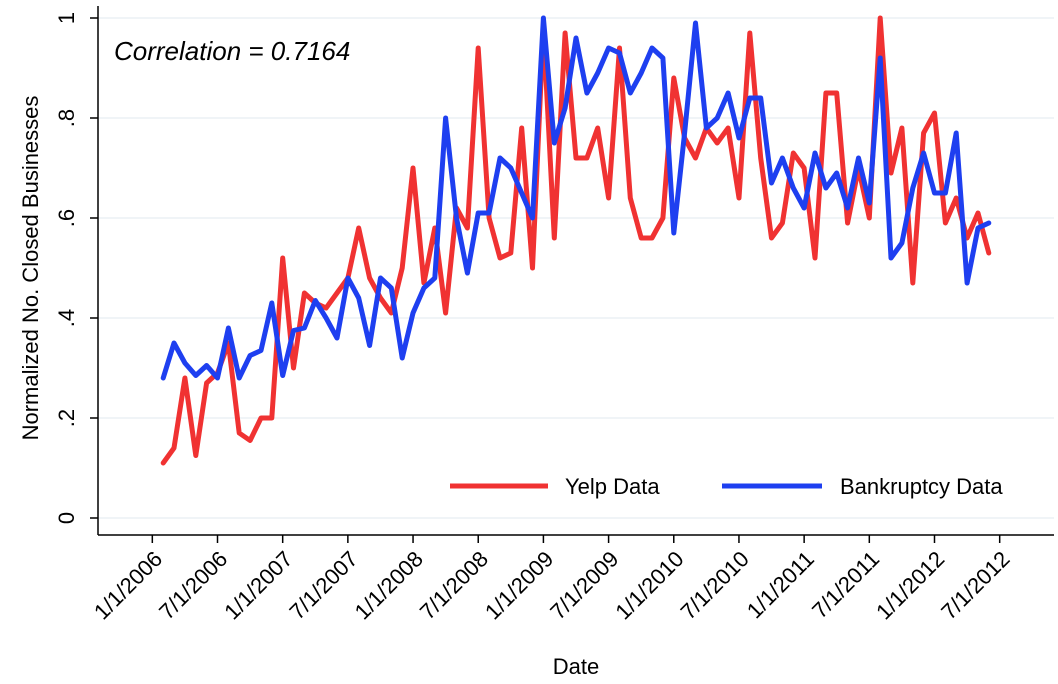  What do you see at coordinates (66, 218) in the screenshot?
I see `y-tick-label-3: .6` at bounding box center [66, 218].